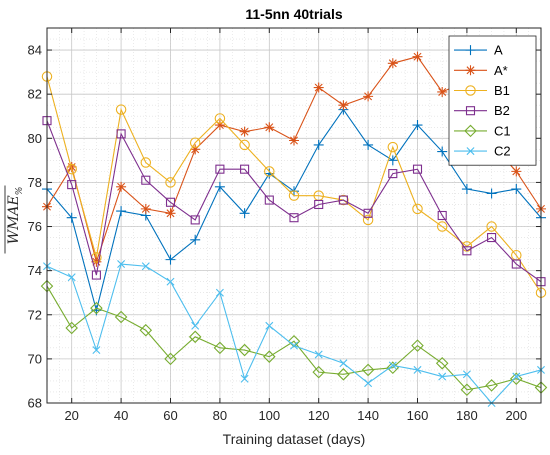 Image resolution: width=550 pixels, height=455 pixels. Describe the element at coordinates (482, 151) in the screenshot. I see `legend-entry: C2` at that location.